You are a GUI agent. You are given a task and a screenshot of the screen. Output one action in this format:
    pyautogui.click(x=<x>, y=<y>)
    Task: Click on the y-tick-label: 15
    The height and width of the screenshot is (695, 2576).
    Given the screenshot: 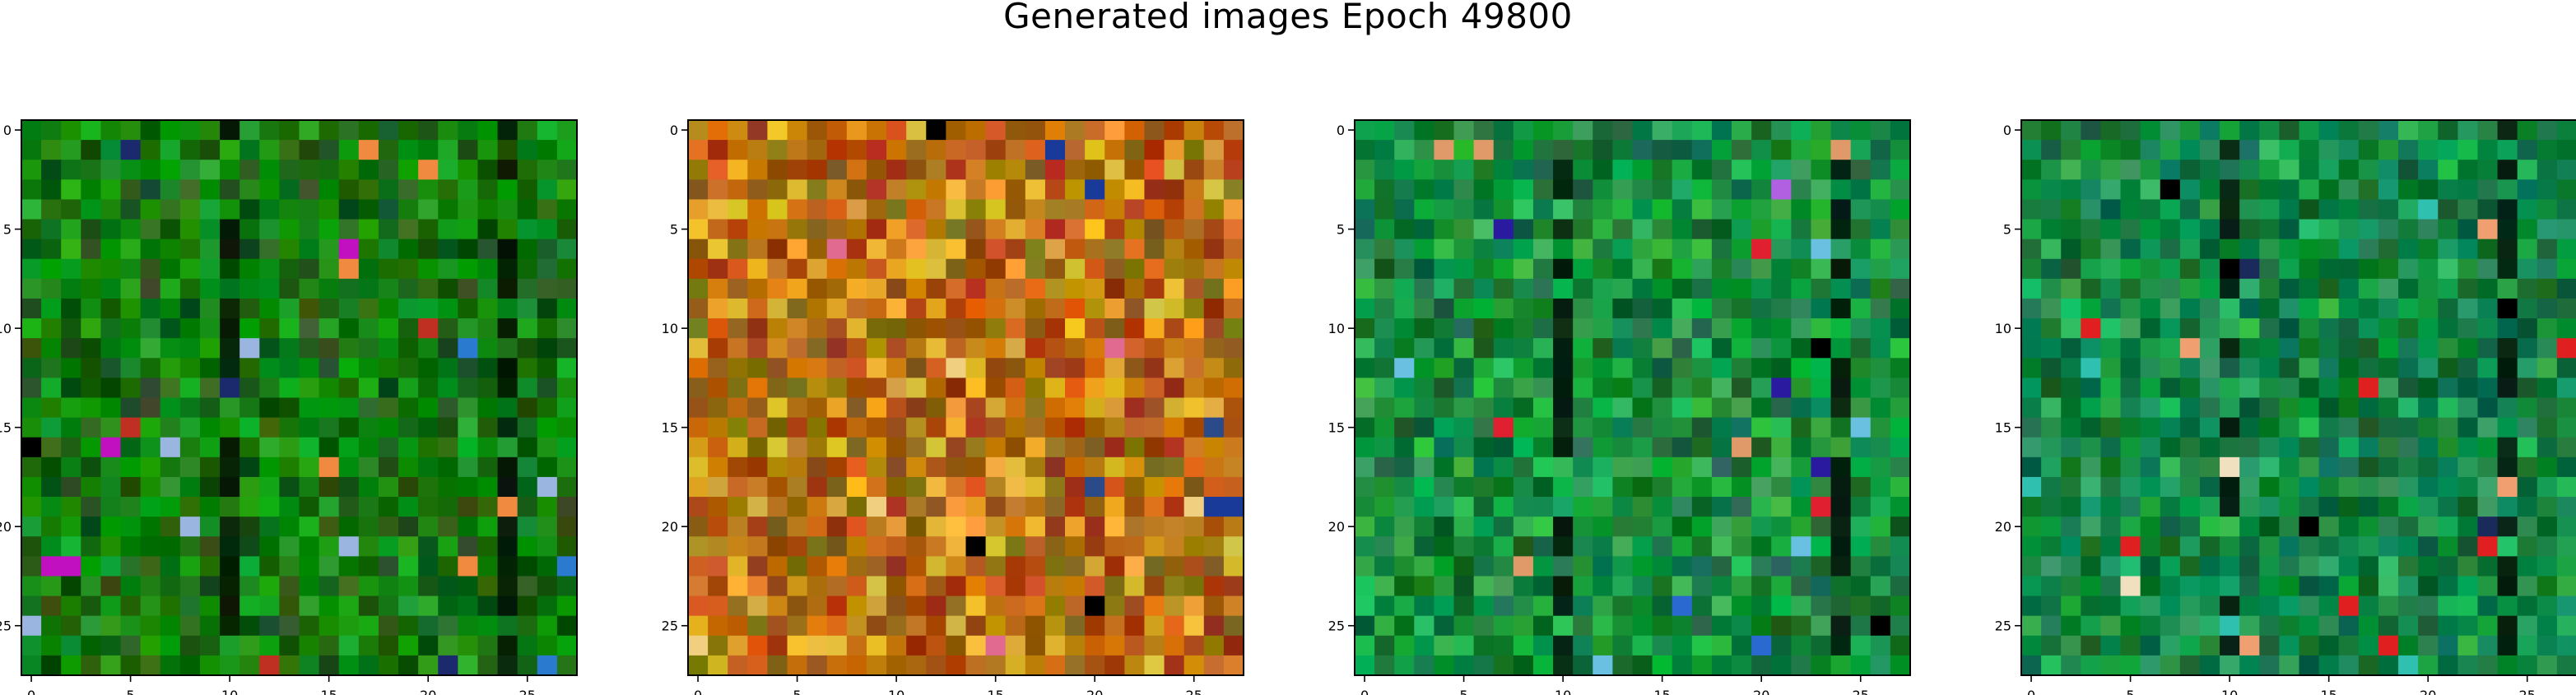 What is the action you would take?
    pyautogui.click(x=2003, y=428)
    